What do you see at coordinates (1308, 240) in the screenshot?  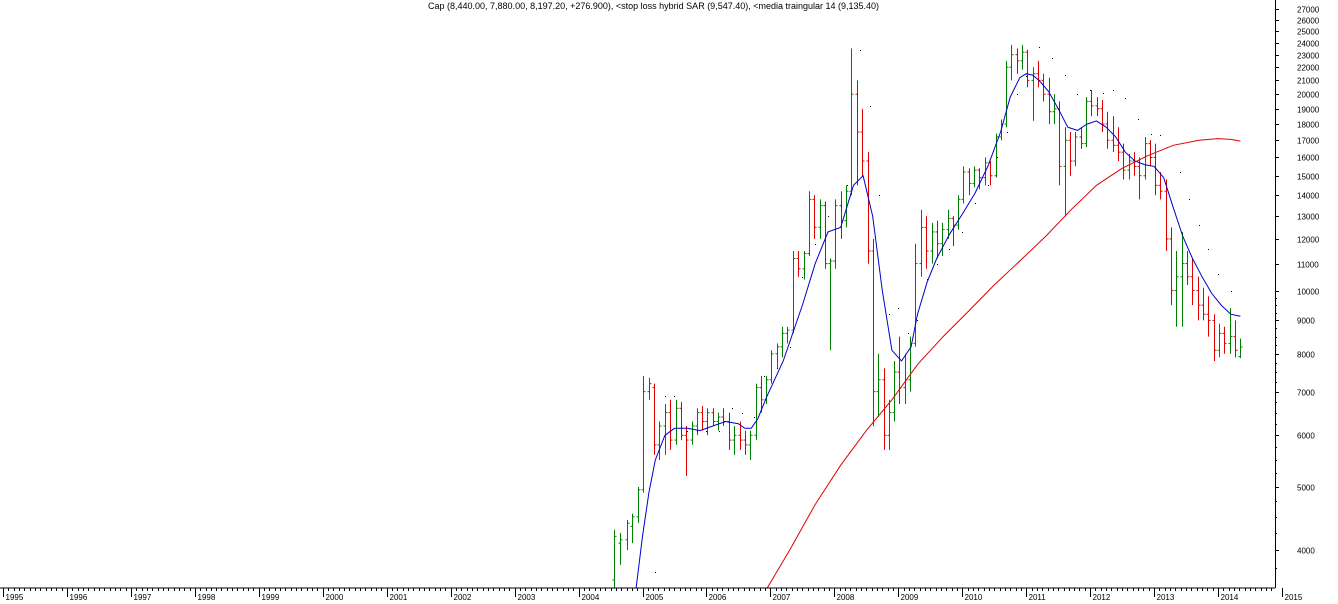 I see `y-tick-label: 12000` at bounding box center [1308, 240].